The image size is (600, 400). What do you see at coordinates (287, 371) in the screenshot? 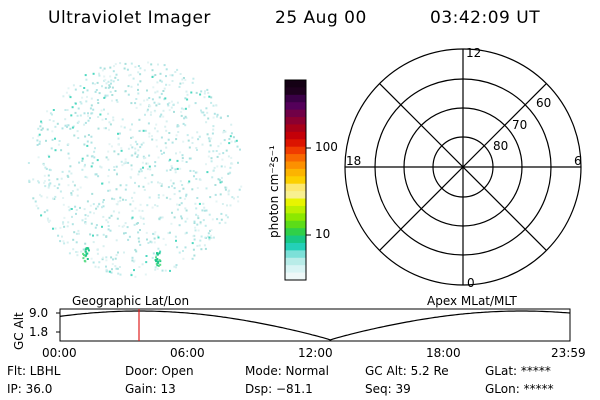
I see `mode-info: Mode: Normal` at bounding box center [287, 371].